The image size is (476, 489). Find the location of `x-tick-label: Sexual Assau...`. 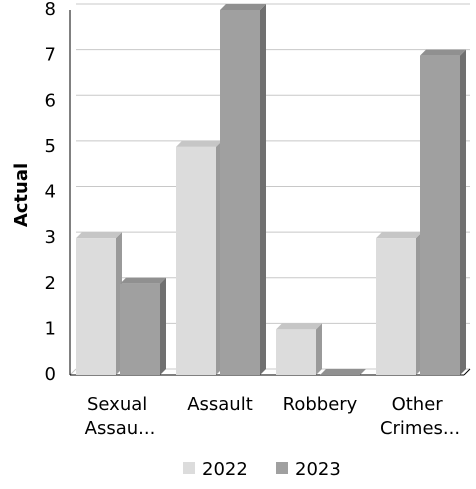

x-tick-label: Sexual Assau... is located at coordinates (120, 416).